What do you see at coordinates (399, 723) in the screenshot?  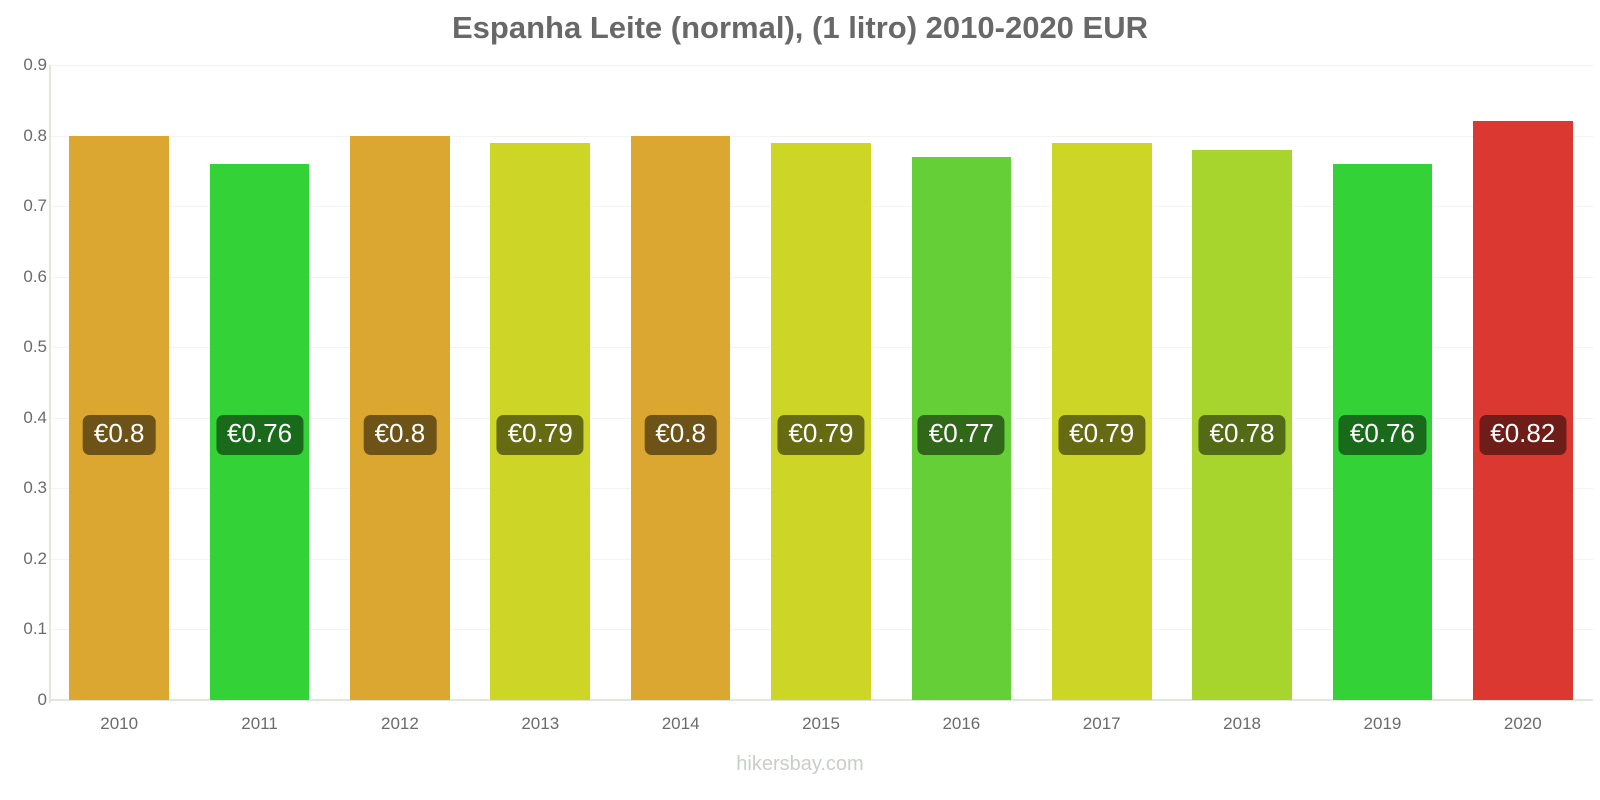 I see `x-axis-tick-label: 2012` at bounding box center [399, 723].